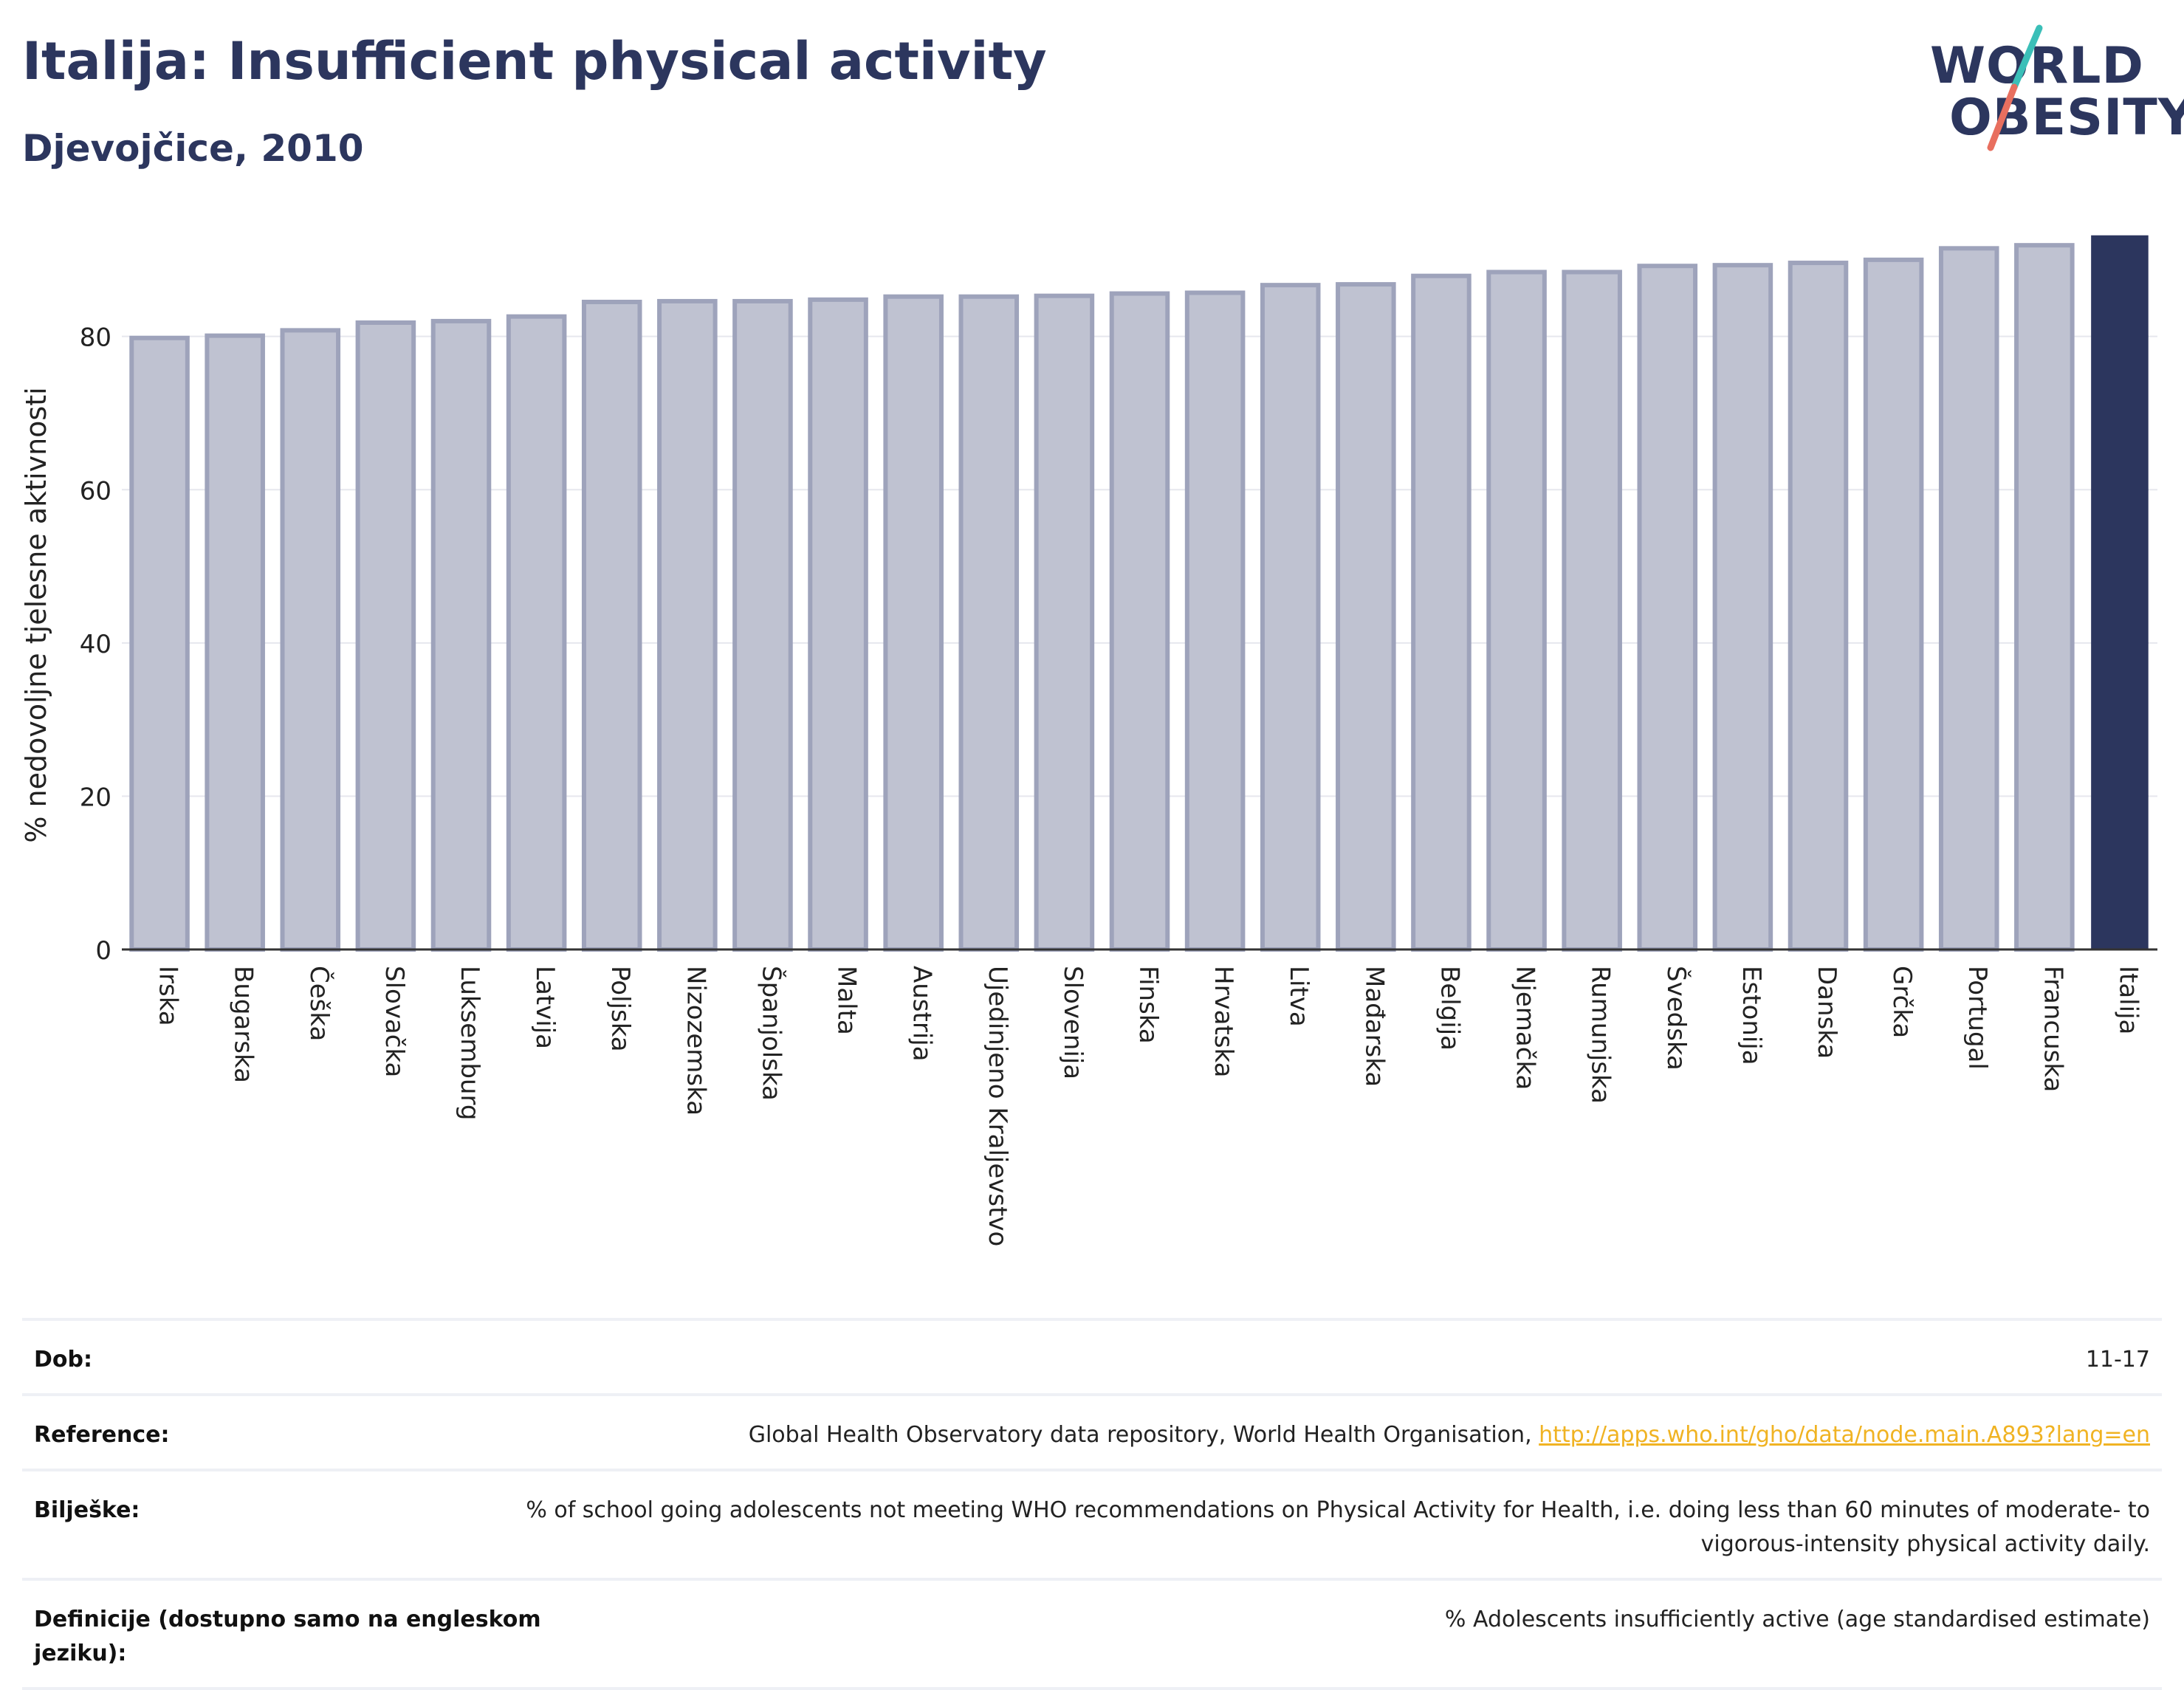  Describe the element at coordinates (696, 1041) in the screenshot. I see `x-tick-label: Nizozemska` at that location.